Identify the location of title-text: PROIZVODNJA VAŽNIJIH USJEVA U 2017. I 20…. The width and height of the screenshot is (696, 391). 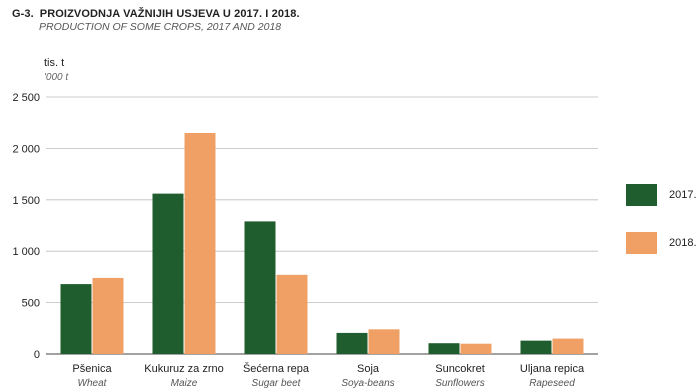
(169, 14).